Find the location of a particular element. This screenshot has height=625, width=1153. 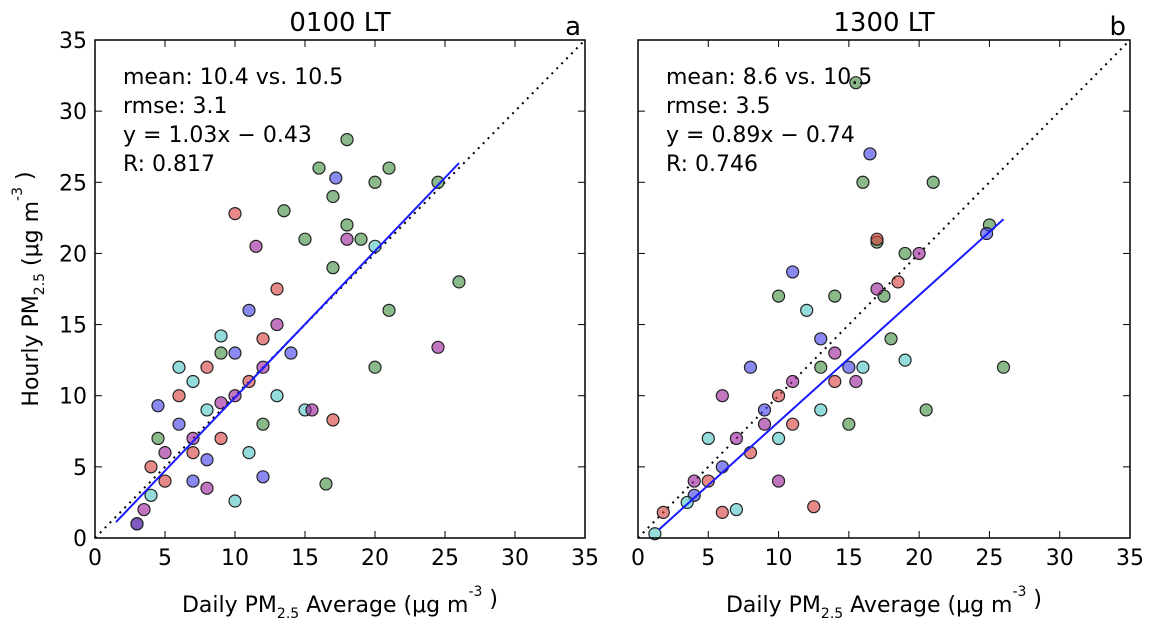

y-tick-label: 35 is located at coordinates (73, 41).